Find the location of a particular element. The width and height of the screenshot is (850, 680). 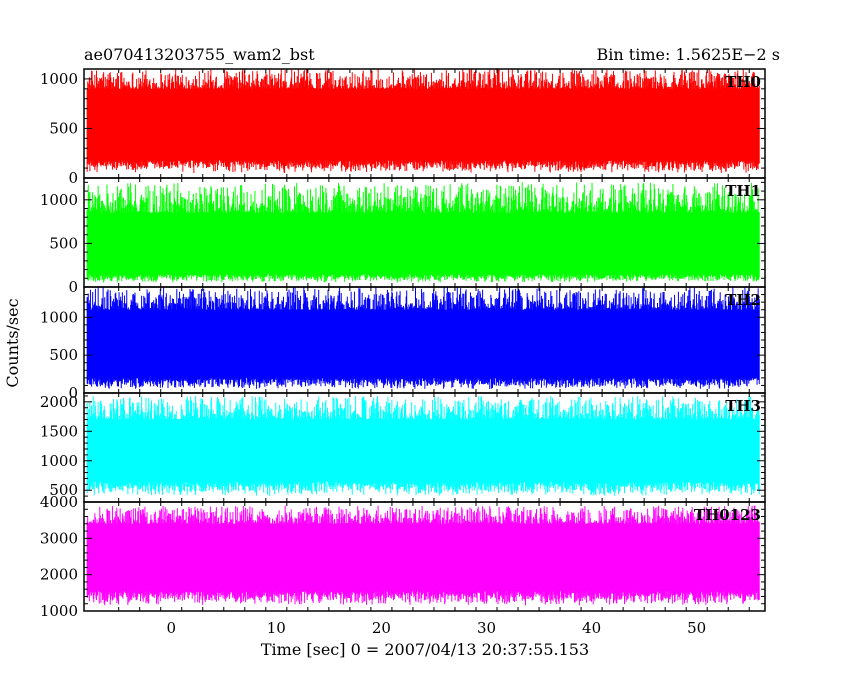

x-tick-label: 0 is located at coordinates (171, 628).